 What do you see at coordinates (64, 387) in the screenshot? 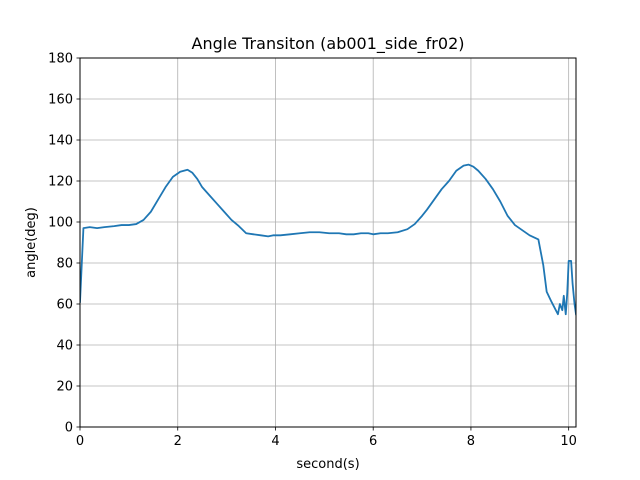
I see `y-tick-label: 20` at bounding box center [64, 387].